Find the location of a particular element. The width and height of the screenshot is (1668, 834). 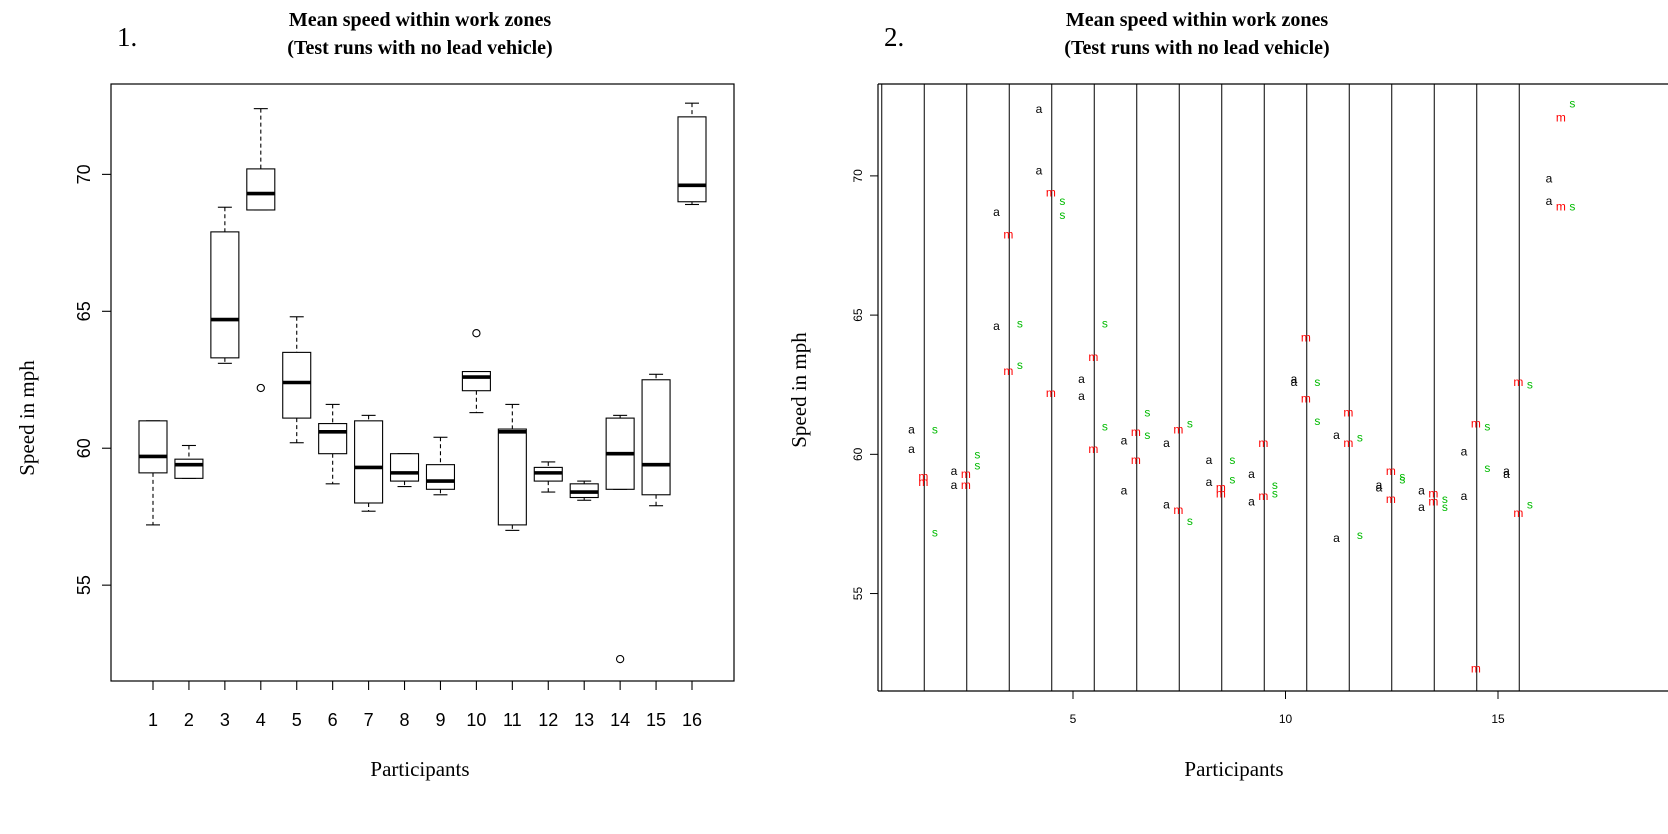

x-tick-label: 6 is located at coordinates (333, 720).